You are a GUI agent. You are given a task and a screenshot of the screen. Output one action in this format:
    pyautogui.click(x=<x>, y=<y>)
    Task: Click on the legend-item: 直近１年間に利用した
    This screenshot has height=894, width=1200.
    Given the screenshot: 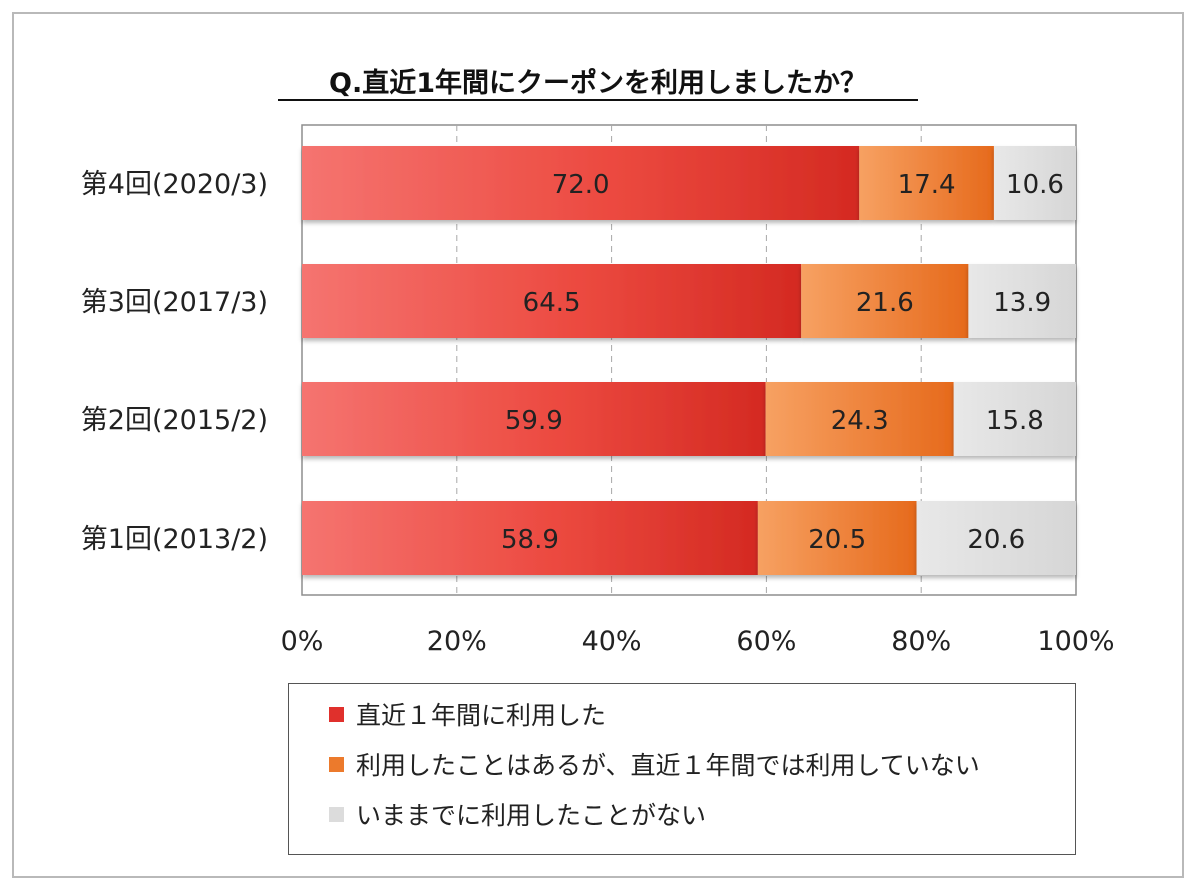 What is the action you would take?
    pyautogui.click(x=467, y=714)
    